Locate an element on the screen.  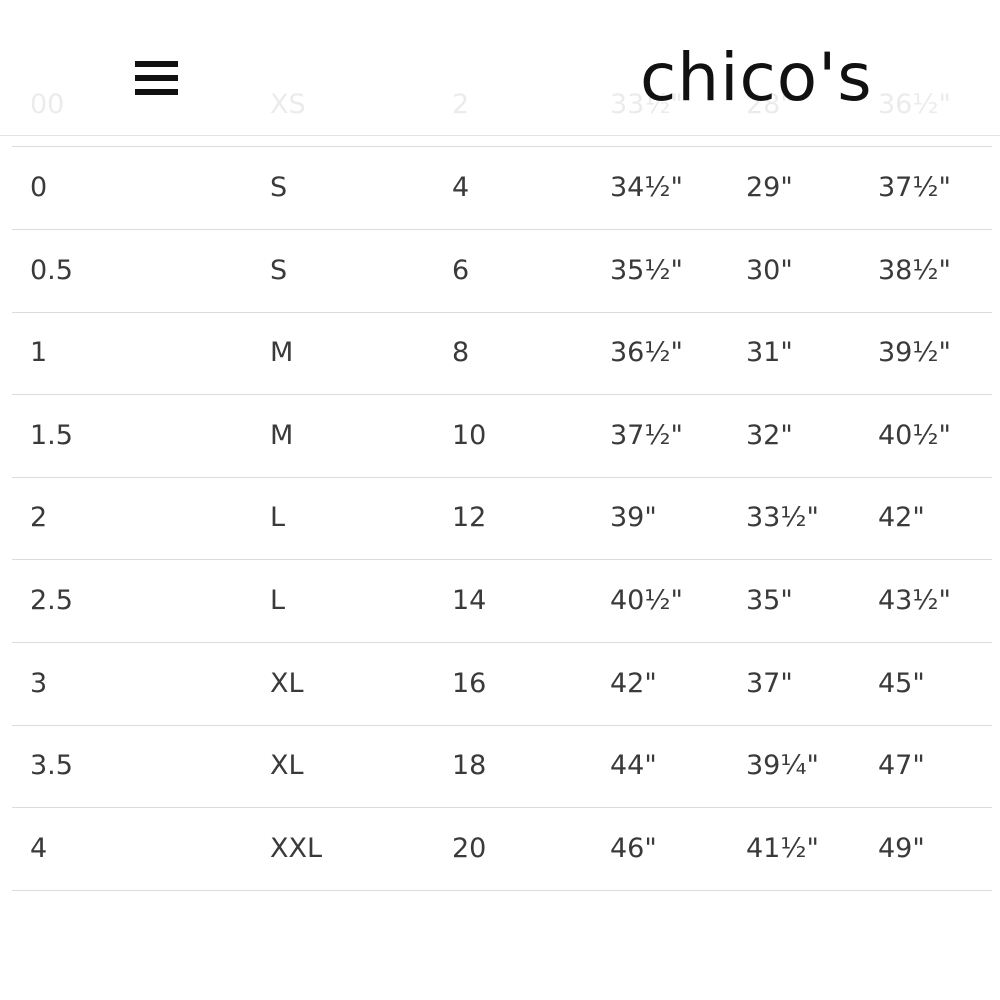
table-cell: 43½" is located at coordinates (914, 600).